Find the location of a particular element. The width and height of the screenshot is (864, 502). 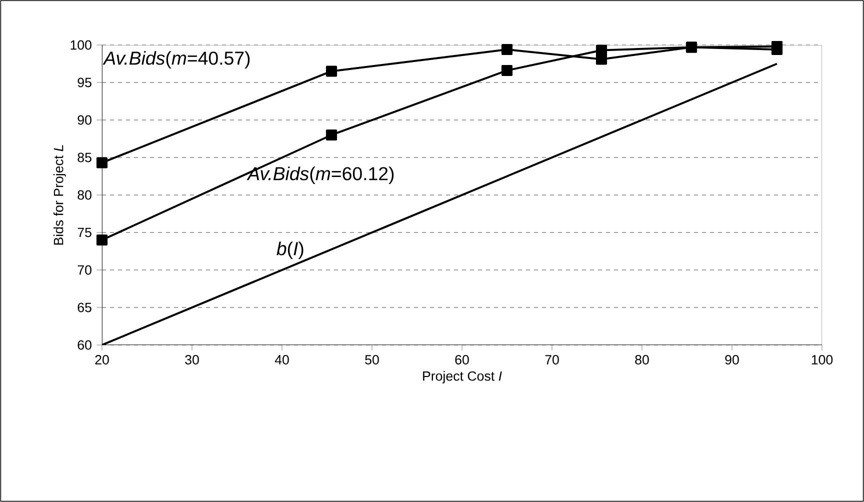

y-axis-title: Bids for Project L is located at coordinates (59, 195).